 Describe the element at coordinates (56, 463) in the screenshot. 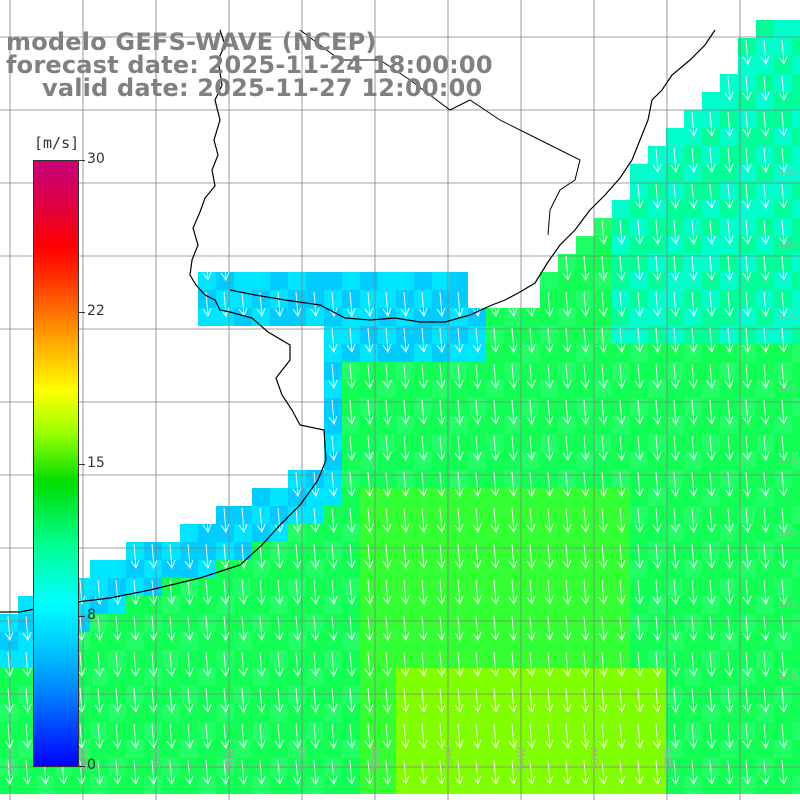

I see `colorbar` at that location.